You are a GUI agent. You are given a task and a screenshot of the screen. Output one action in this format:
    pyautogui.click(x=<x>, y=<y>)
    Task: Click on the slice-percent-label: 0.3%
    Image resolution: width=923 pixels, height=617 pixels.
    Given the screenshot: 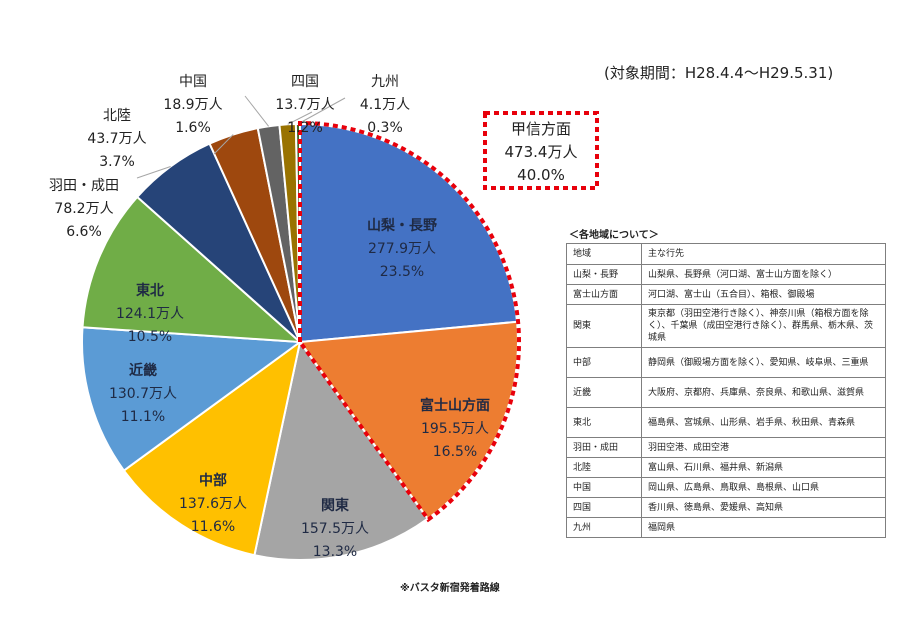 What is the action you would take?
    pyautogui.click(x=385, y=128)
    